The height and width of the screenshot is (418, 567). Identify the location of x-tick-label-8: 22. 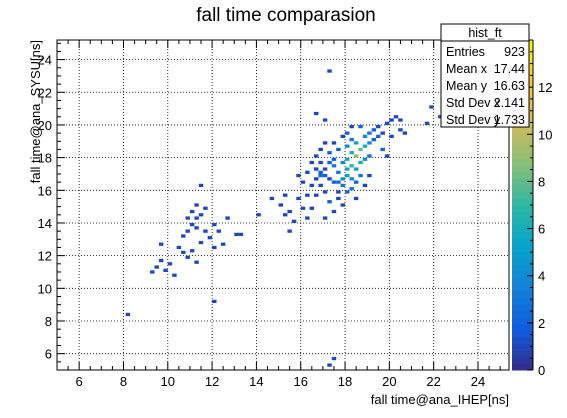
(433, 381).